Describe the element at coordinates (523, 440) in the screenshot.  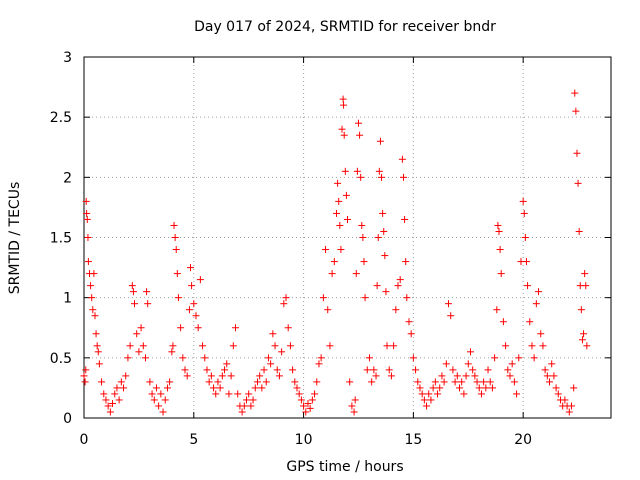
I see `x-tick-label: 20` at that location.